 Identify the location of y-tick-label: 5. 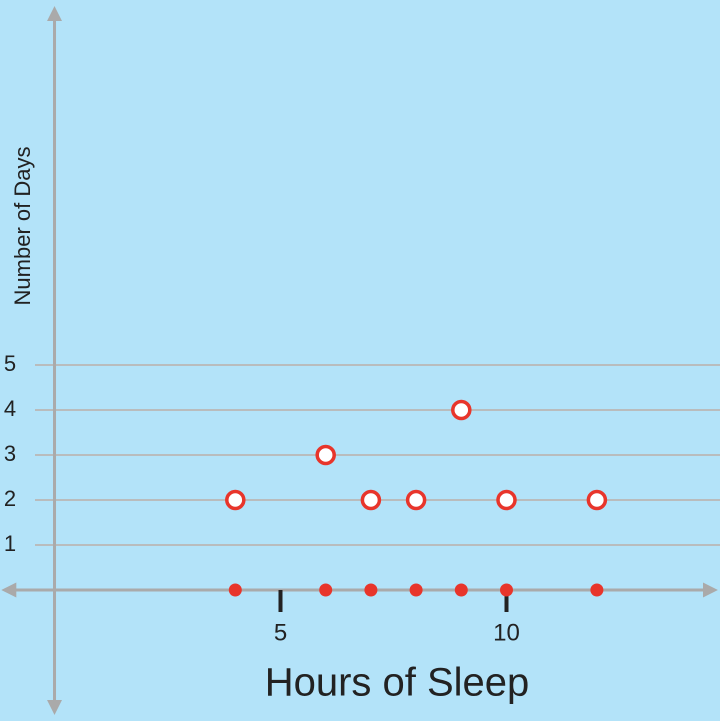
(10, 363).